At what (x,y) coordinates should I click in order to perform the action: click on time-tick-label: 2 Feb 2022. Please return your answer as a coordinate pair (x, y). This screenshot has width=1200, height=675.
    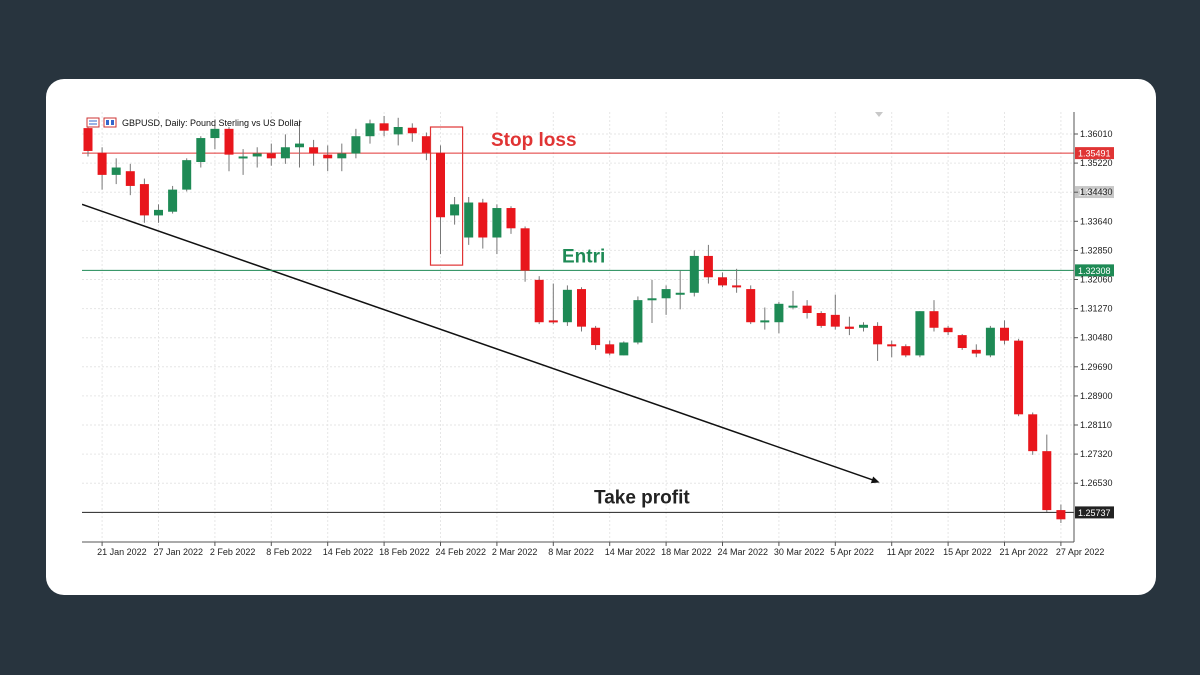
    Looking at the image, I should click on (233, 552).